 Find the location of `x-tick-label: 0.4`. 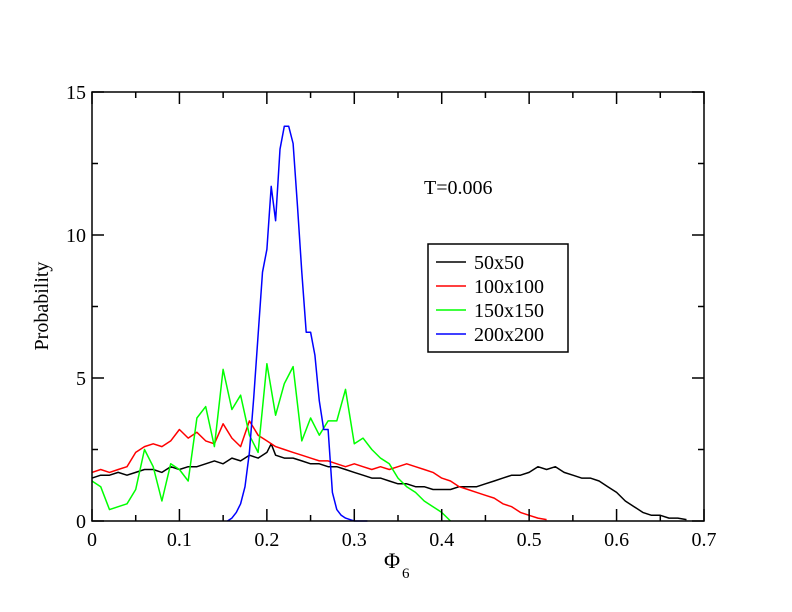

x-tick-label: 0.4 is located at coordinates (441, 540).